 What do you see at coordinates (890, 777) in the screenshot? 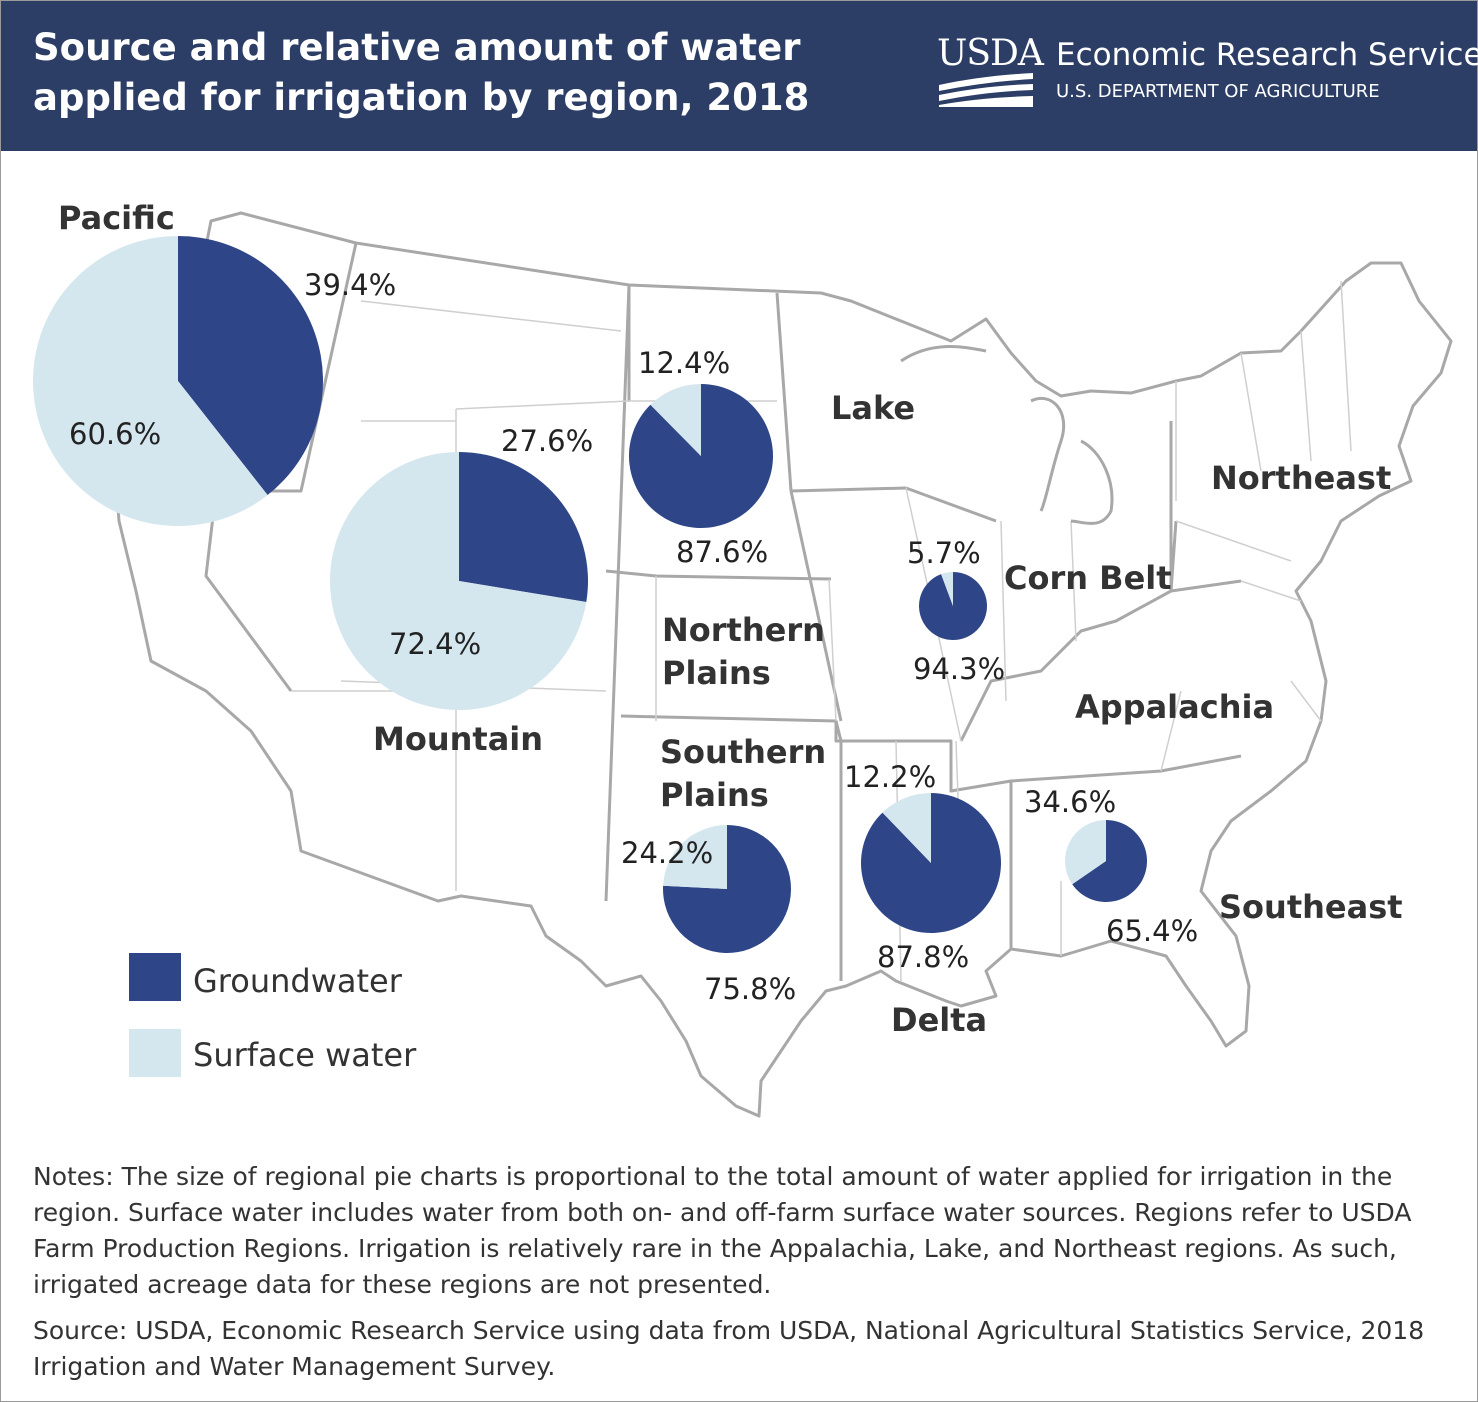
I see `pct-delta-surface: 12.2%` at bounding box center [890, 777].